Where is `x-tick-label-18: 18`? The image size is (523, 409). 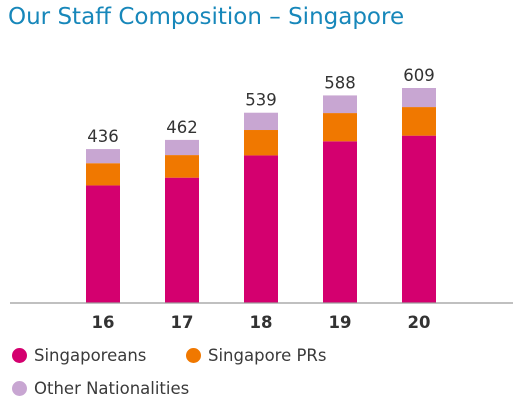
x-tick-label-18: 18 is located at coordinates (261, 322).